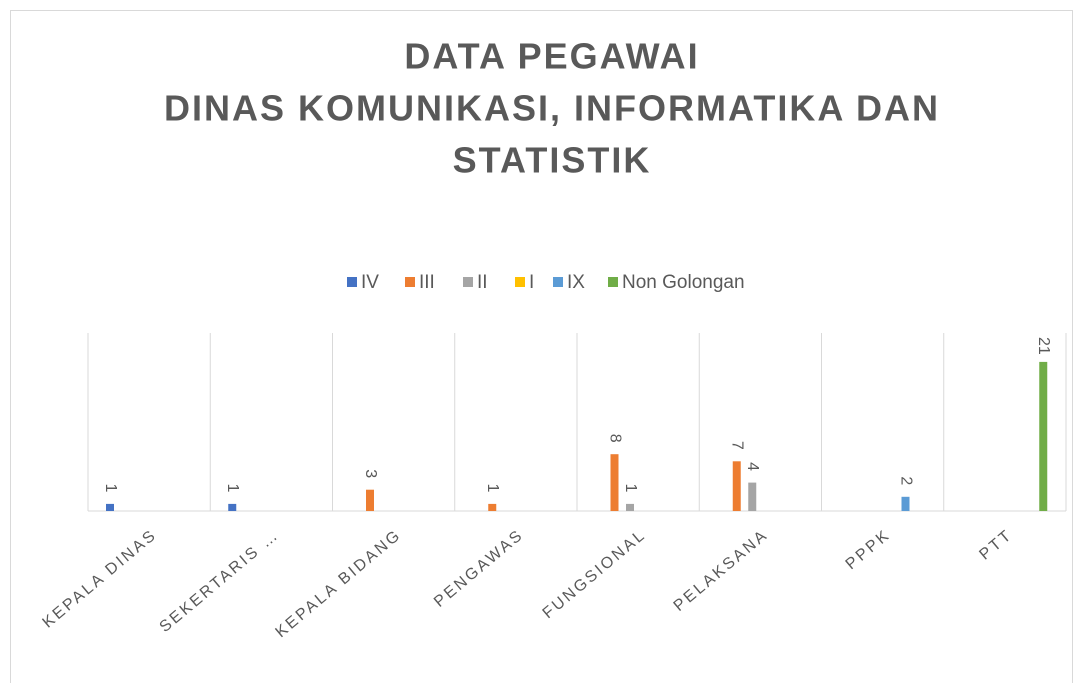  What do you see at coordinates (531, 282) in the screenshot?
I see `legend-label: I` at bounding box center [531, 282].